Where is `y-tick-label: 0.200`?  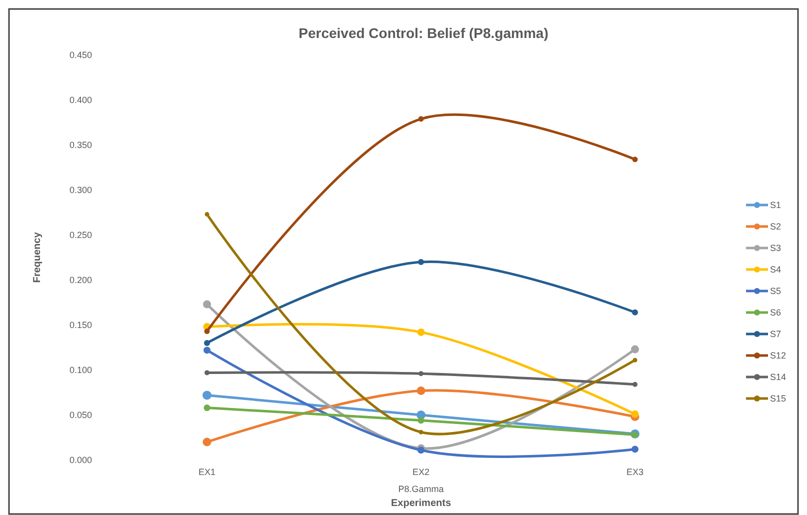
y-tick-label: 0.200 is located at coordinates (80, 280).